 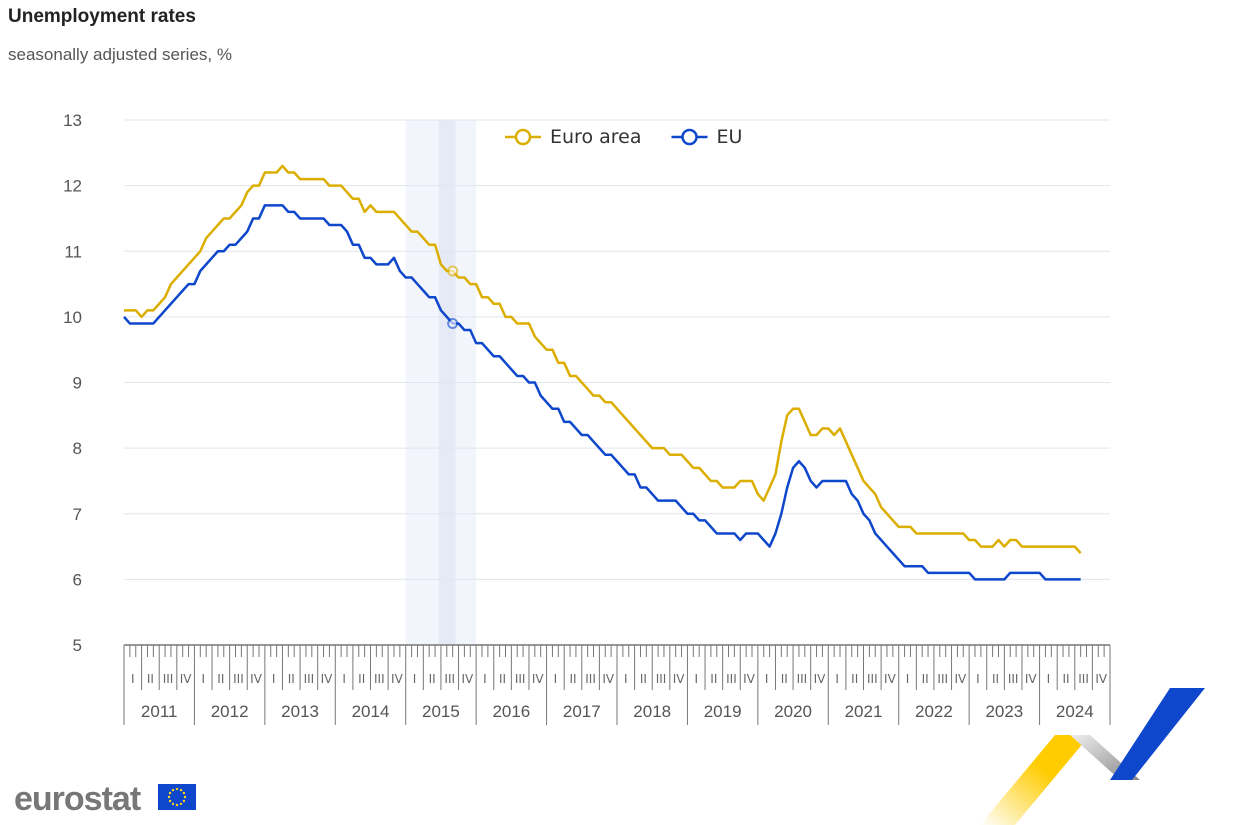 What do you see at coordinates (1075, 711) in the screenshot?
I see `x-year-label: 2024` at bounding box center [1075, 711].